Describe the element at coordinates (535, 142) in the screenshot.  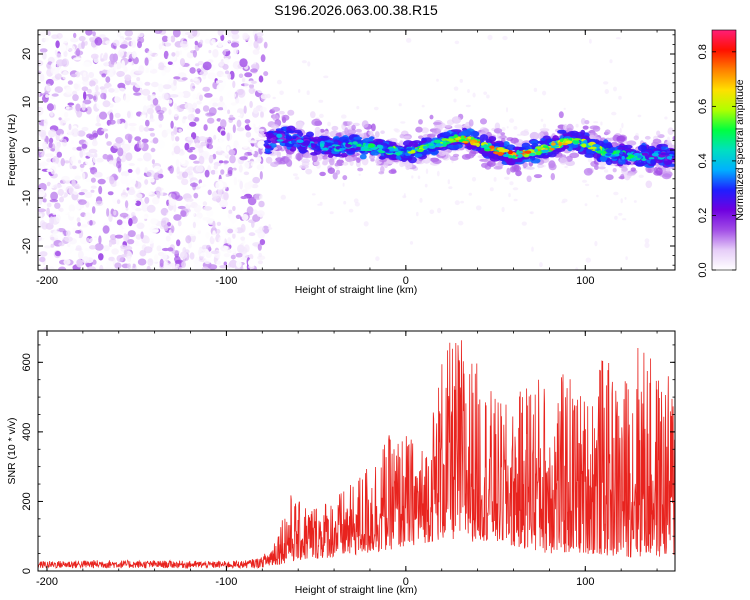
I see `ridge-band-blob` at that location.